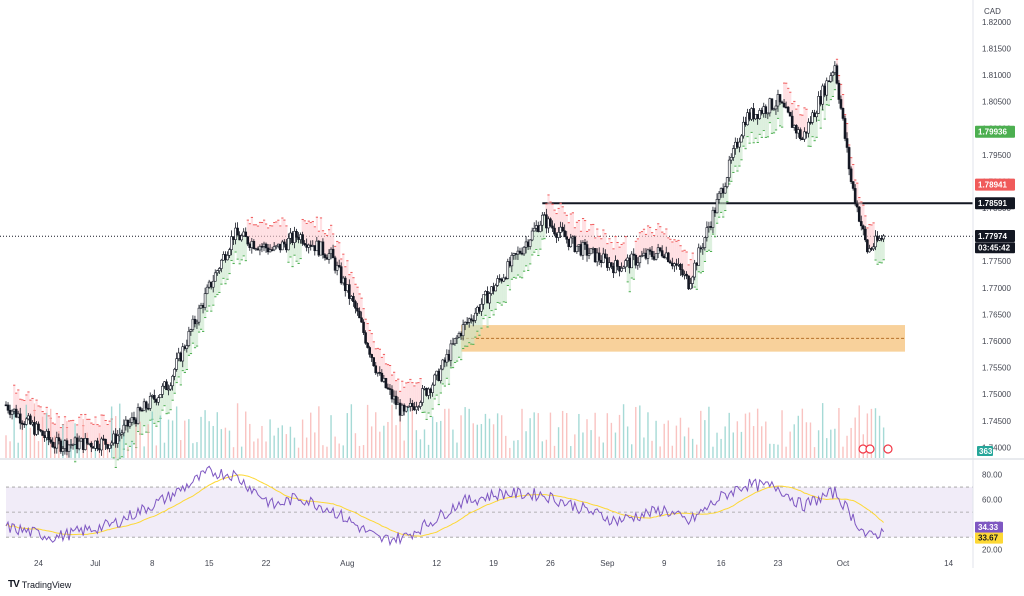 Image resolution: width=1024 pixels, height=596 pixels. I want to click on price-tag, so click(995, 203).